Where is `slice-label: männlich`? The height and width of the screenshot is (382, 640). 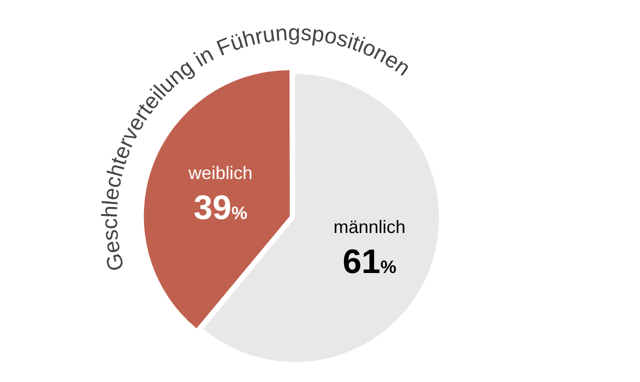 slice-label: männlich is located at coordinates (369, 226).